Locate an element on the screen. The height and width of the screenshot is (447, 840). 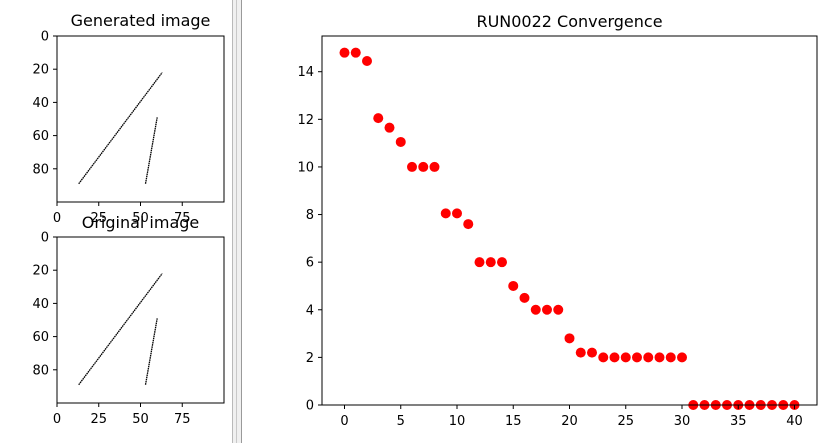
x-tick-label: 30 is located at coordinates (682, 421).